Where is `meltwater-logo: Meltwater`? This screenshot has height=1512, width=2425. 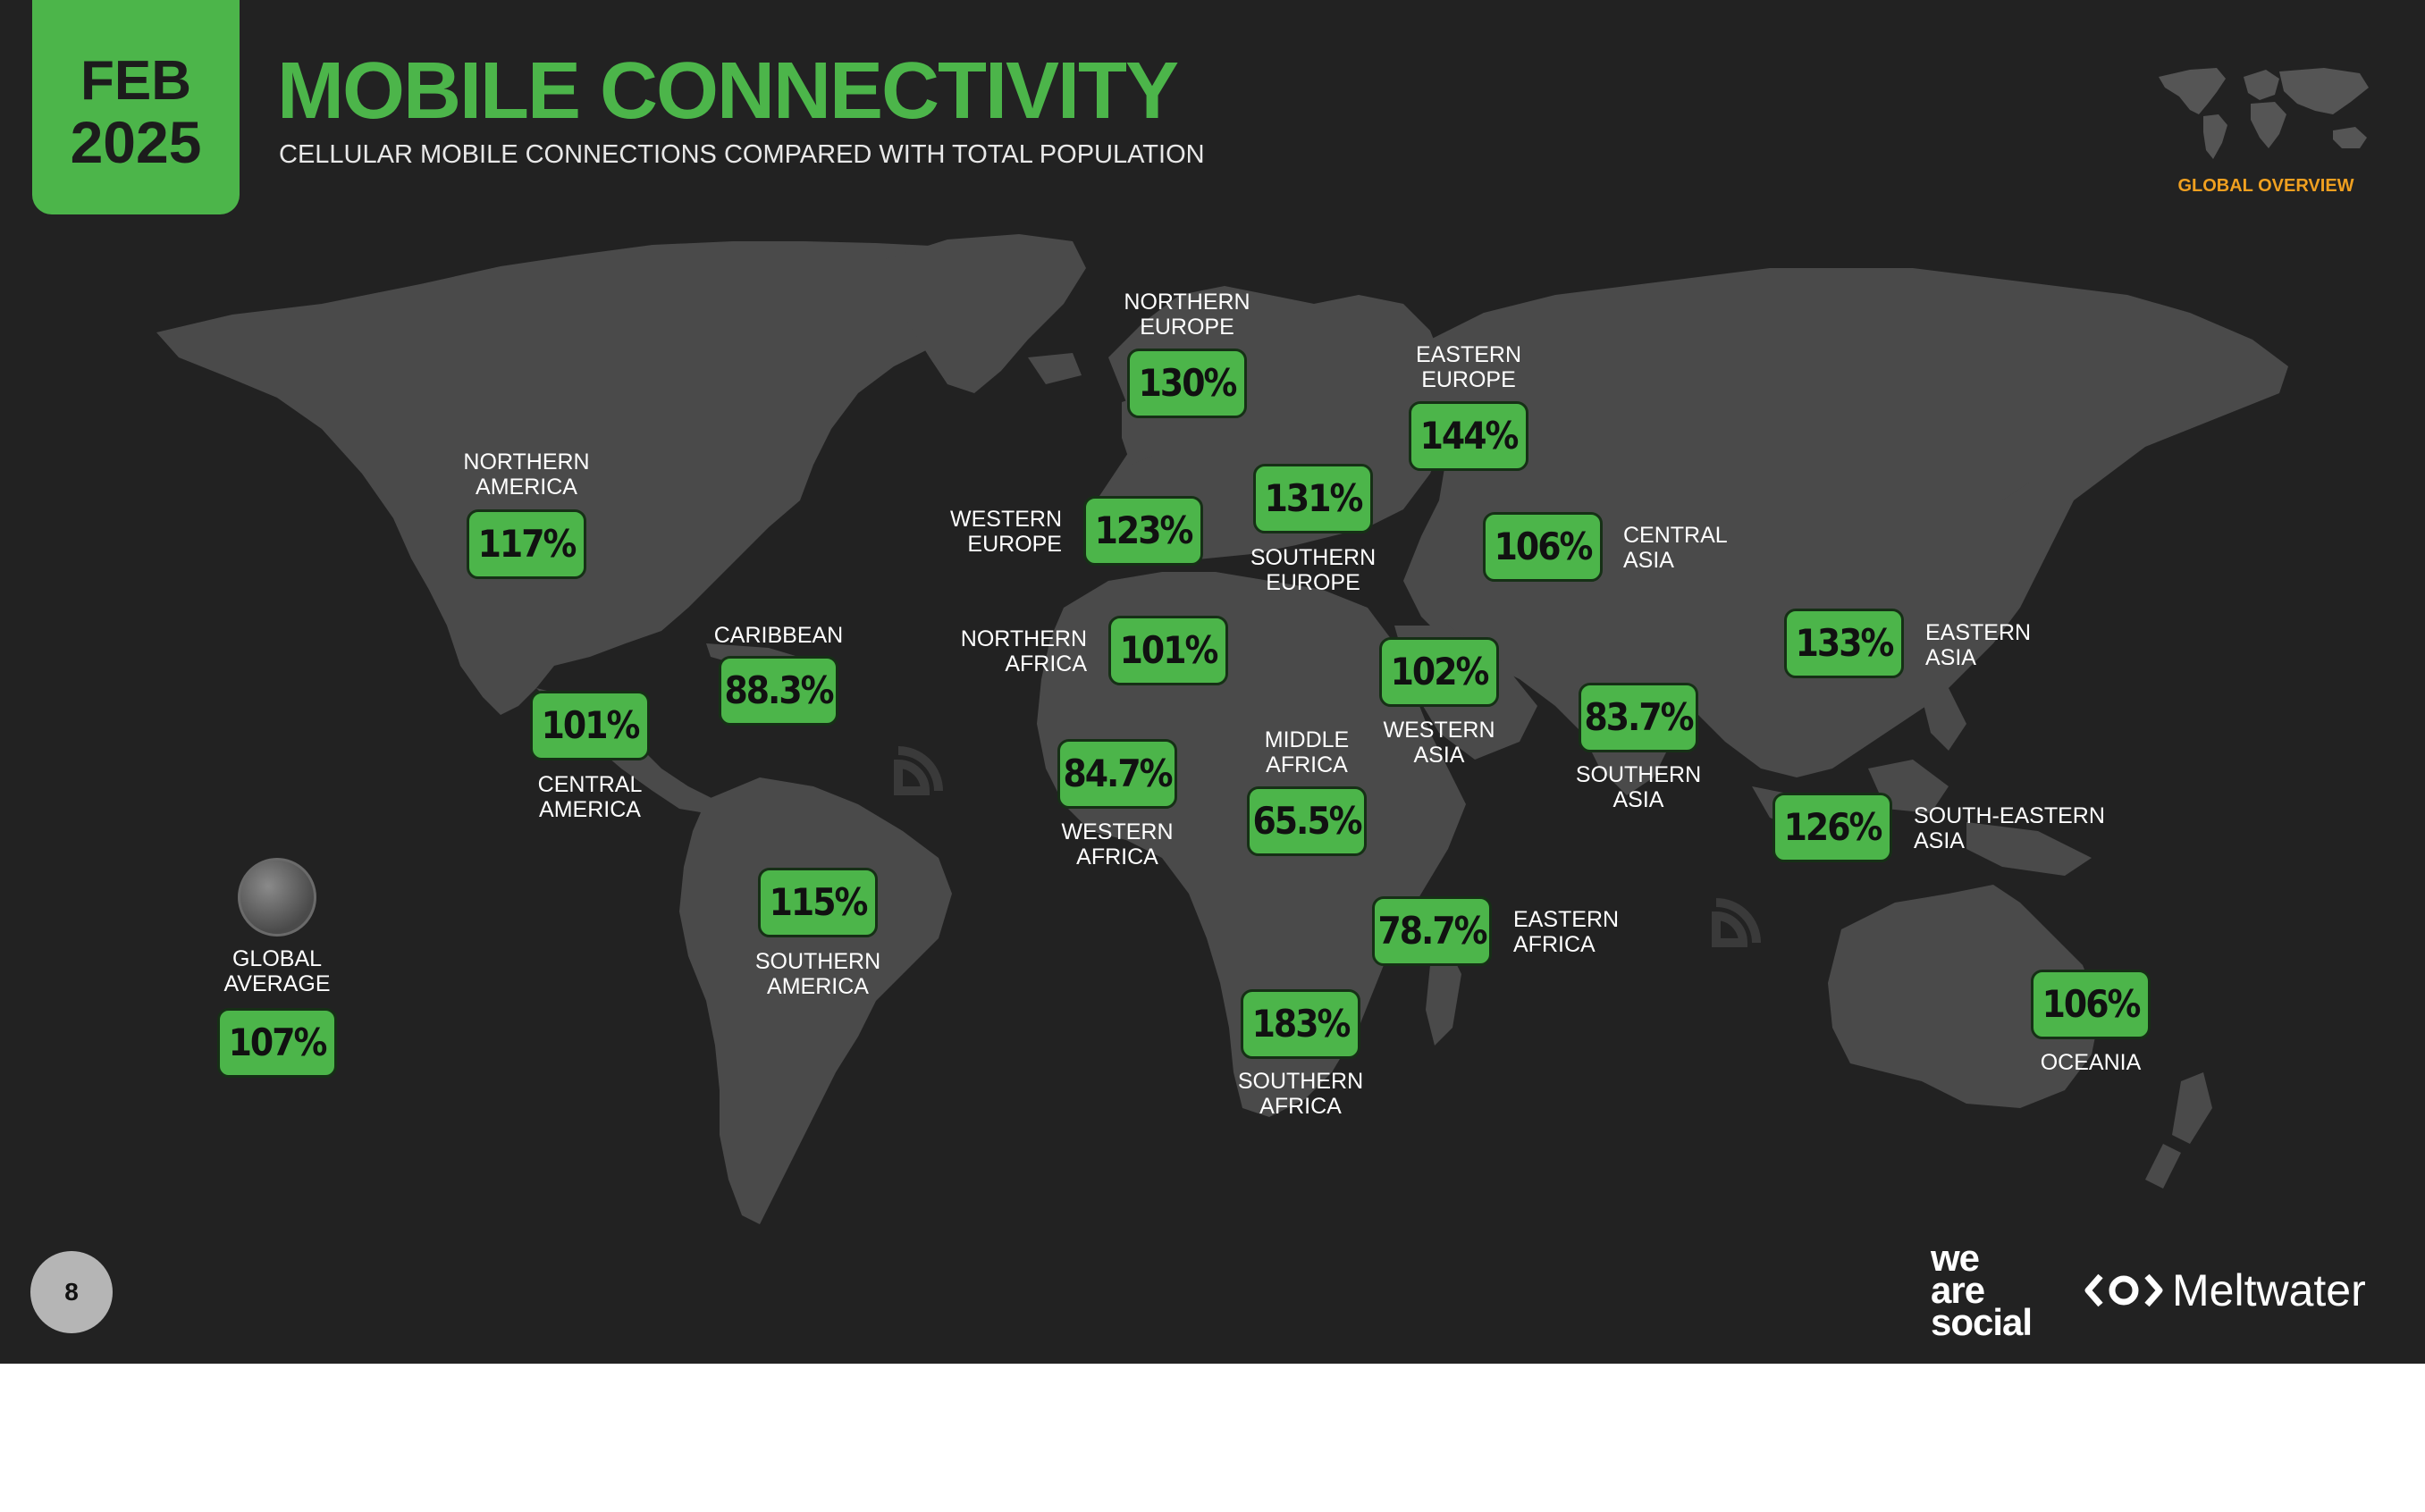 meltwater-logo: Meltwater is located at coordinates (2224, 1290).